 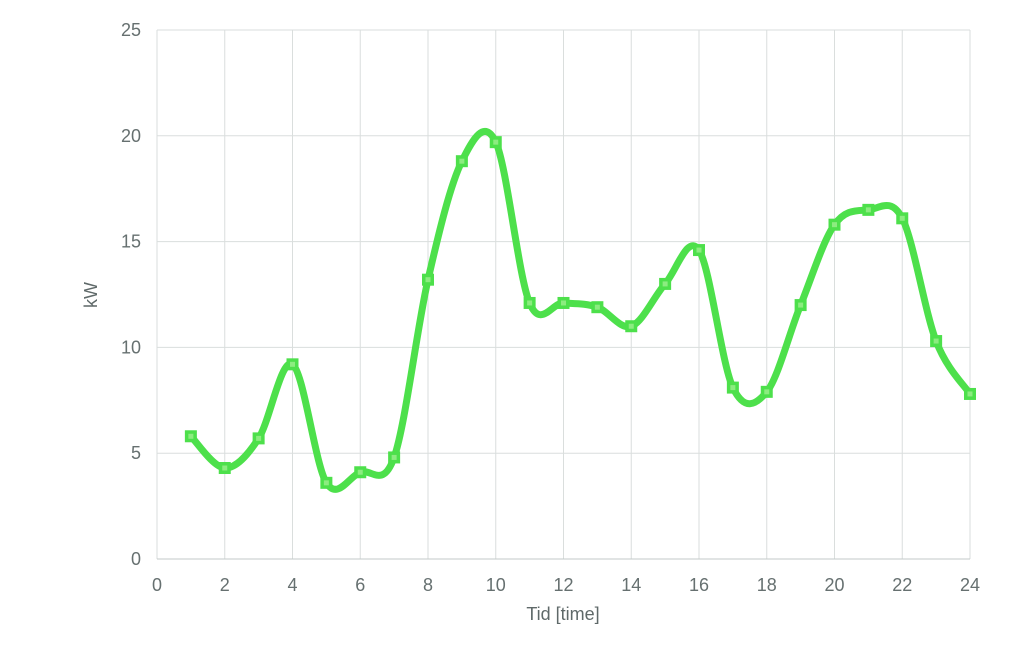 What do you see at coordinates (131, 30) in the screenshot?
I see `y-tick-label: 25` at bounding box center [131, 30].